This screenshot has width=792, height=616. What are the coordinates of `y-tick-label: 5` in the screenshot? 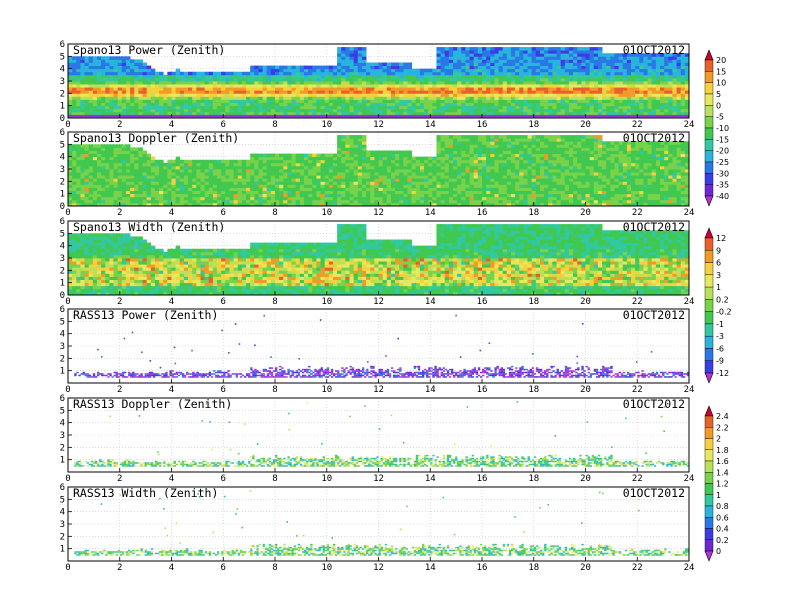 It's located at (62, 57).